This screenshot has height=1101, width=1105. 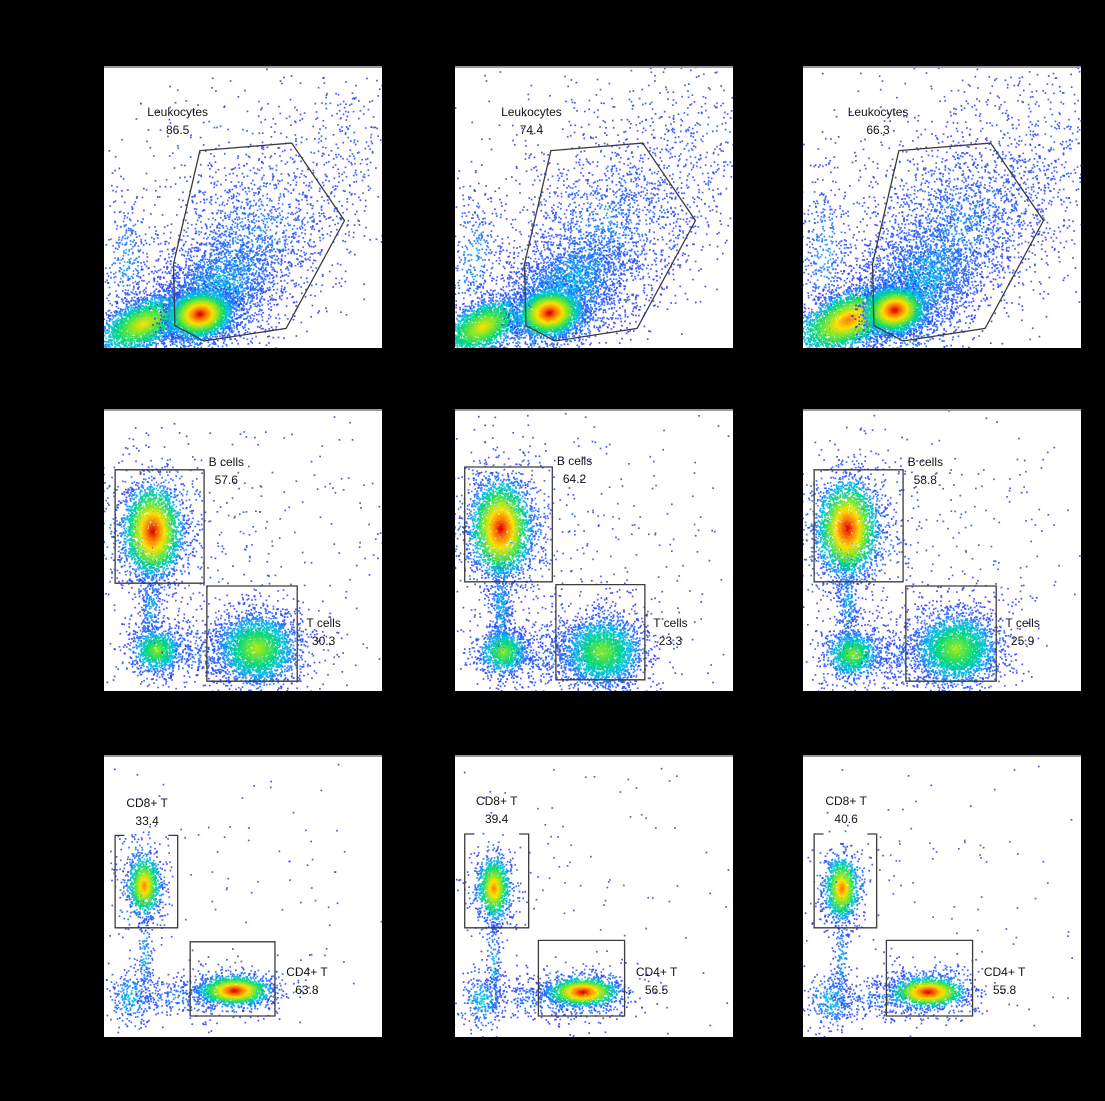 I want to click on panel-leukocytes-sample1: Leukocytes 86.5, so click(x=243, y=207).